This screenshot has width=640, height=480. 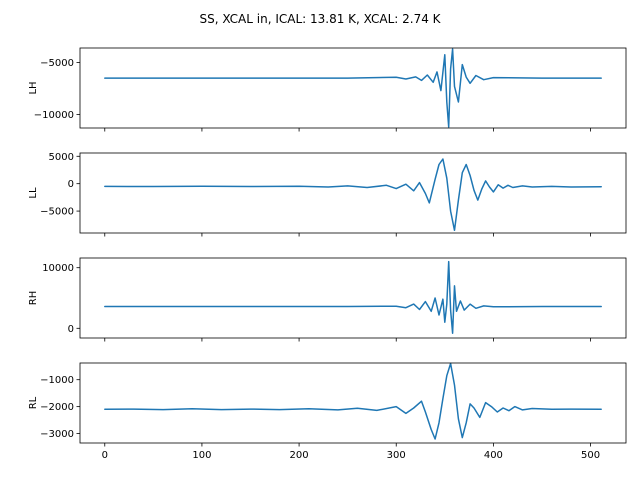 What do you see at coordinates (57, 407) in the screenshot?
I see `y-tick-label: −2000` at bounding box center [57, 407].